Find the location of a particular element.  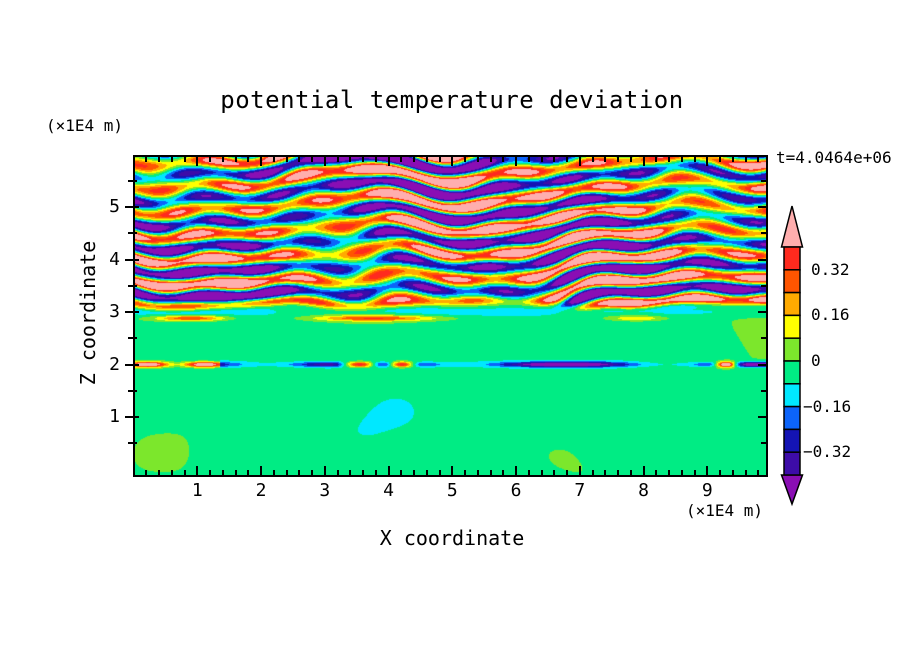

colorbar is located at coordinates (792, 356).